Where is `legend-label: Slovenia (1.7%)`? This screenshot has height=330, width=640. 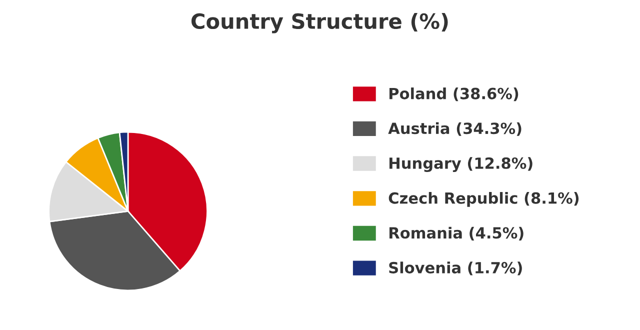
legend-label: Slovenia (1.7%) is located at coordinates (455, 269).